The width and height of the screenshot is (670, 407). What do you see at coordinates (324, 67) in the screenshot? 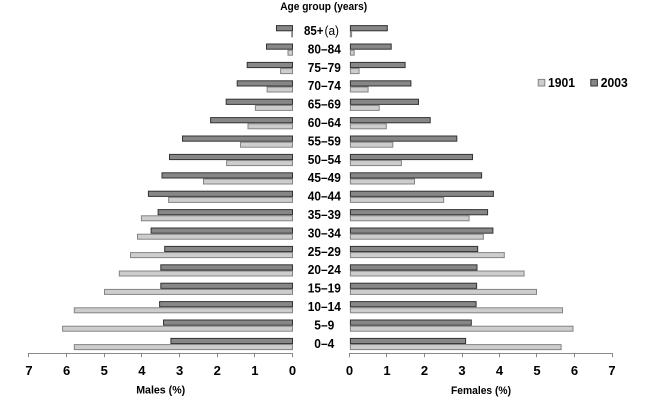
I see `svg-text: 75–79` at bounding box center [324, 67].